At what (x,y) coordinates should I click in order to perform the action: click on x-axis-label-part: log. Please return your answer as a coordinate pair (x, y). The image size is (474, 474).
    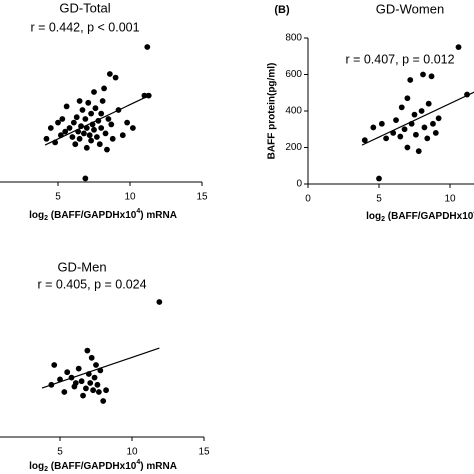
    Looking at the image, I should click on (36, 466).